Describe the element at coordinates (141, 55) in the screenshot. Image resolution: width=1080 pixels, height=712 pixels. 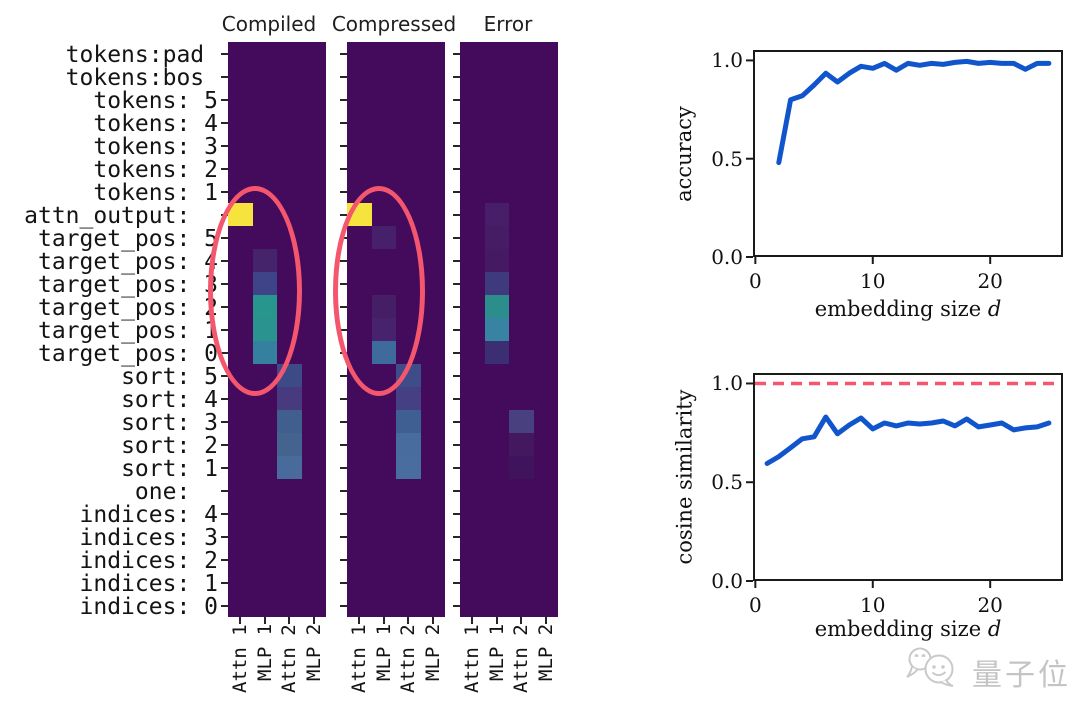
I see `heatmap-row-label: tokens:pad` at that location.